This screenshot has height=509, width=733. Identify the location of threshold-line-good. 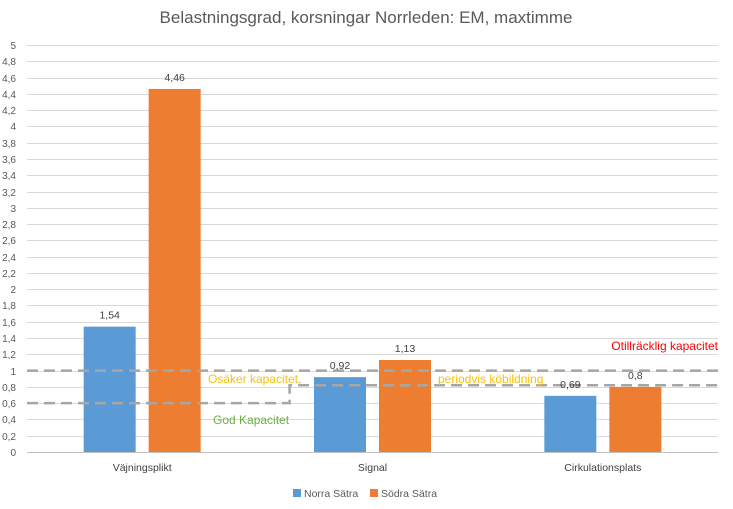
(372, 394).